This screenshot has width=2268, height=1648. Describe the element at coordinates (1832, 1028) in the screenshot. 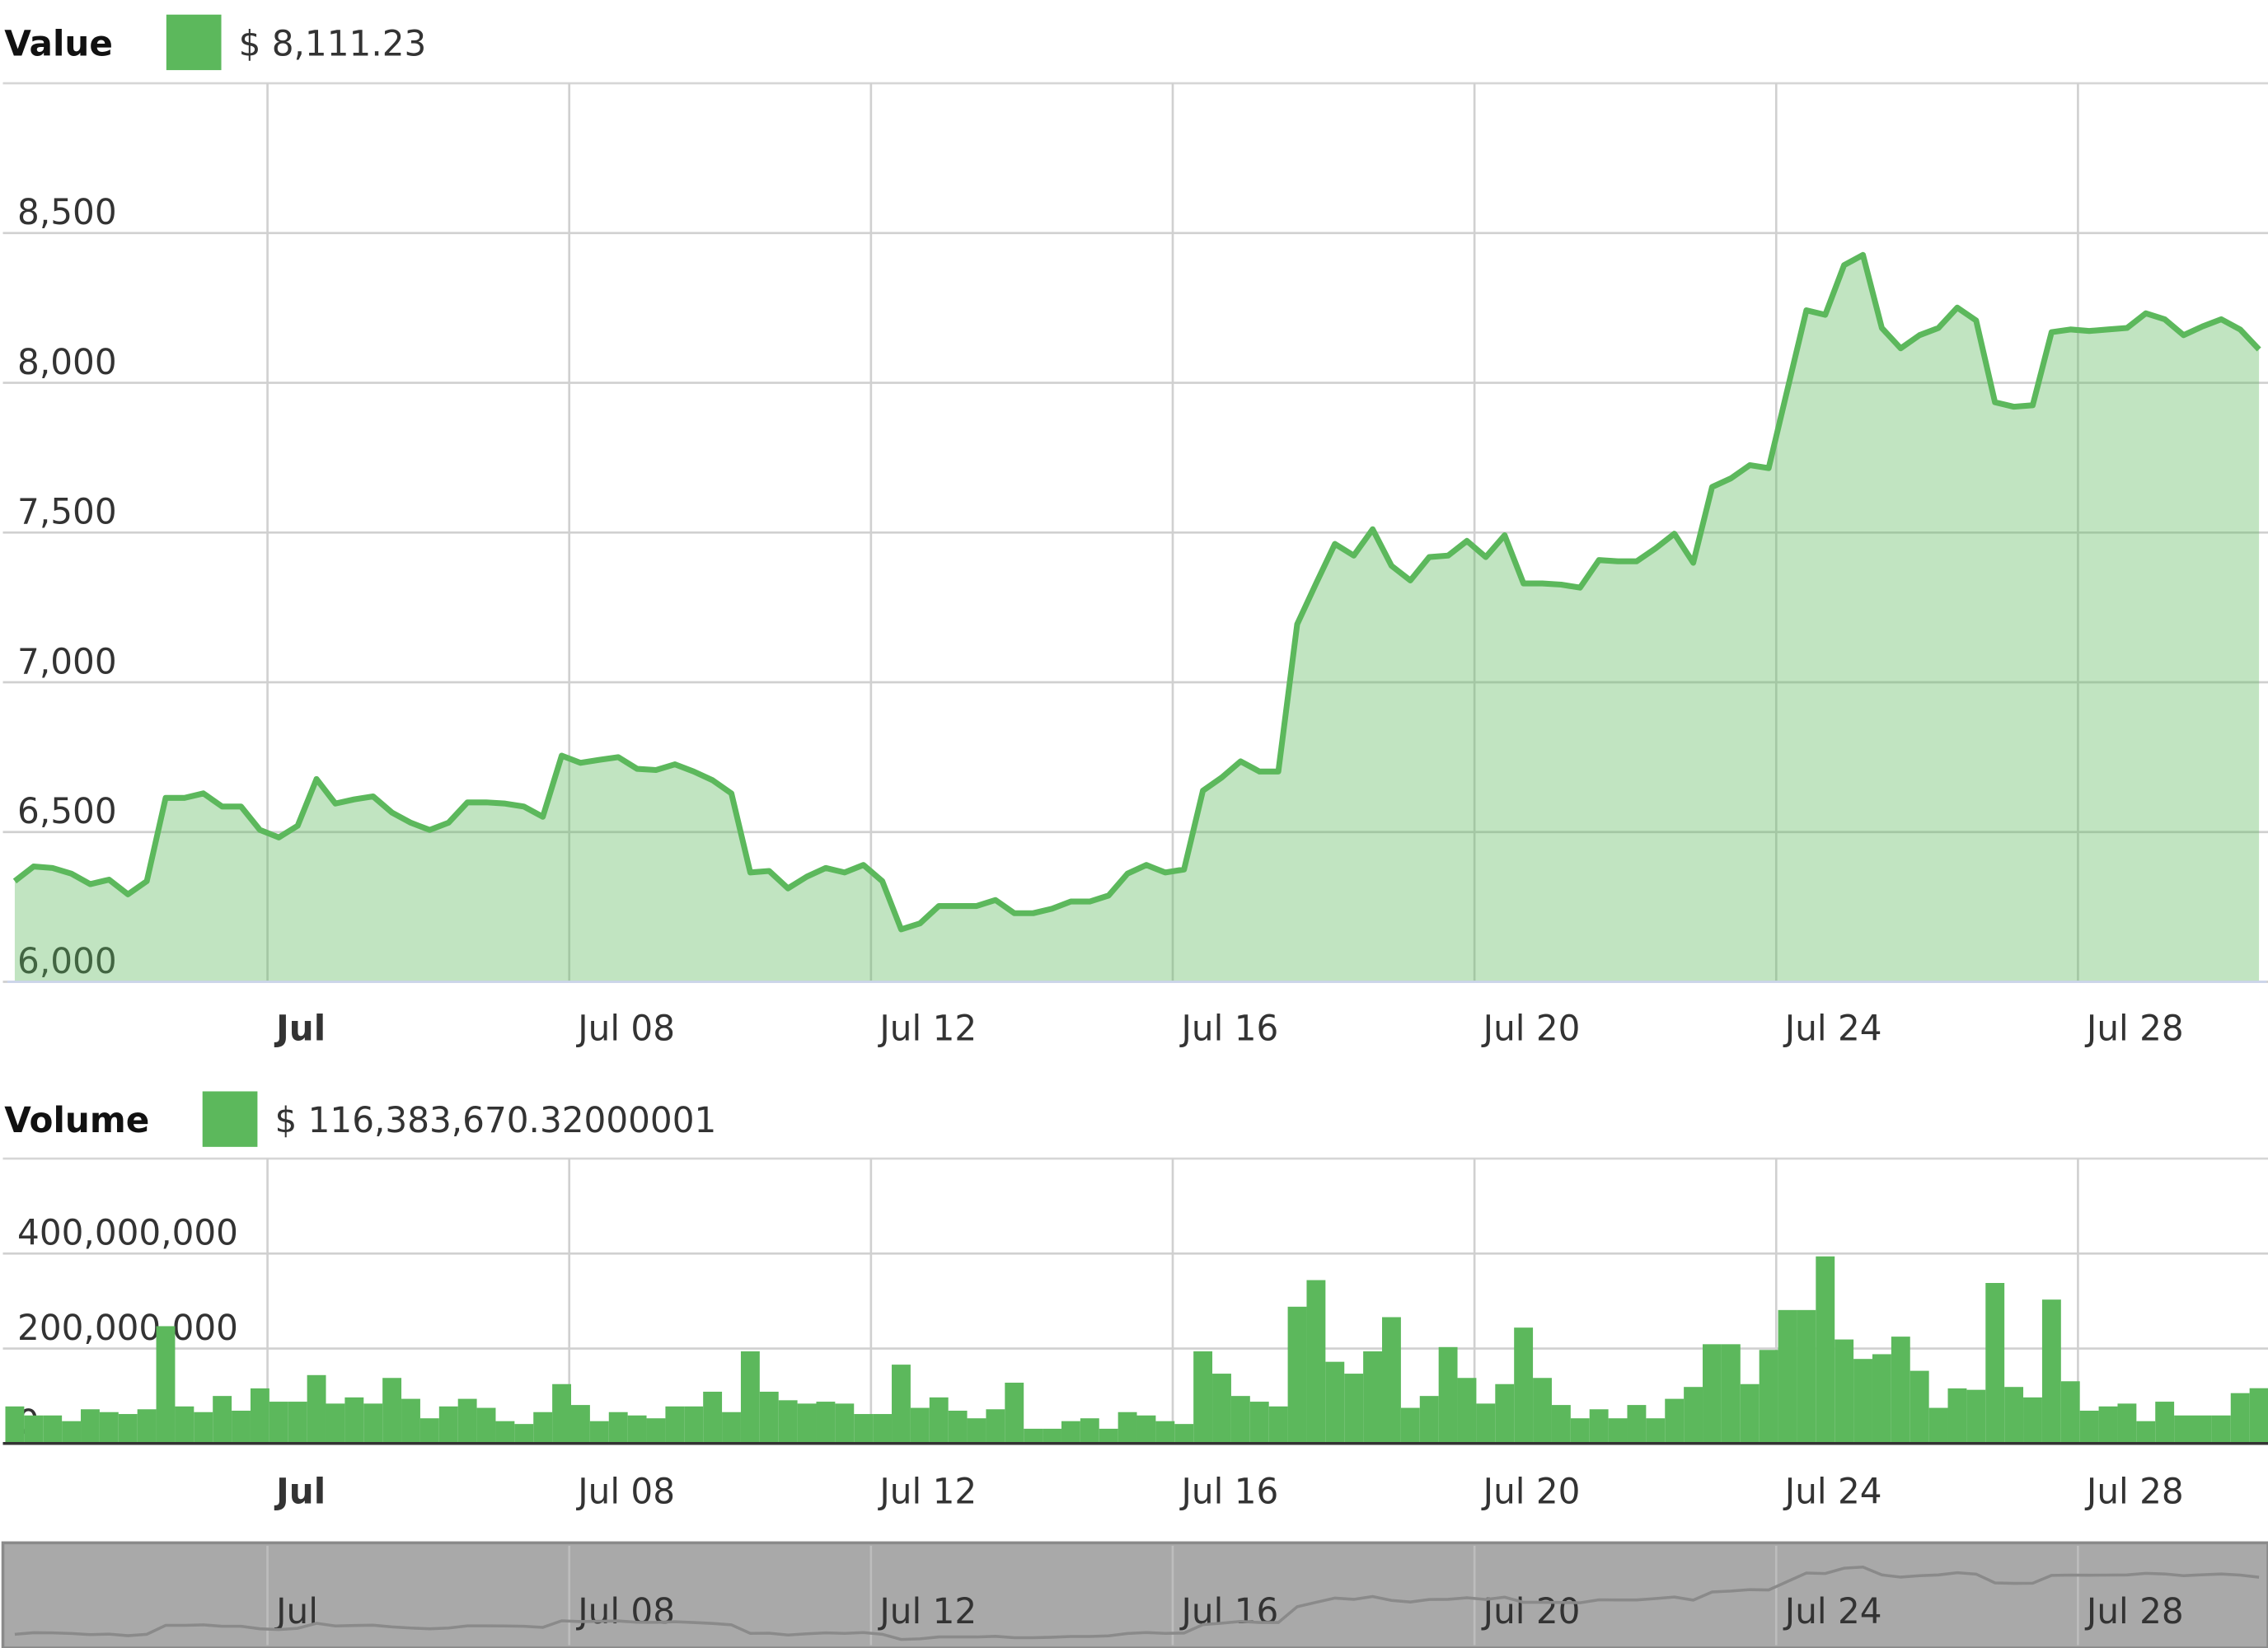

I see `x-tick-label: Jul 24` at that location.